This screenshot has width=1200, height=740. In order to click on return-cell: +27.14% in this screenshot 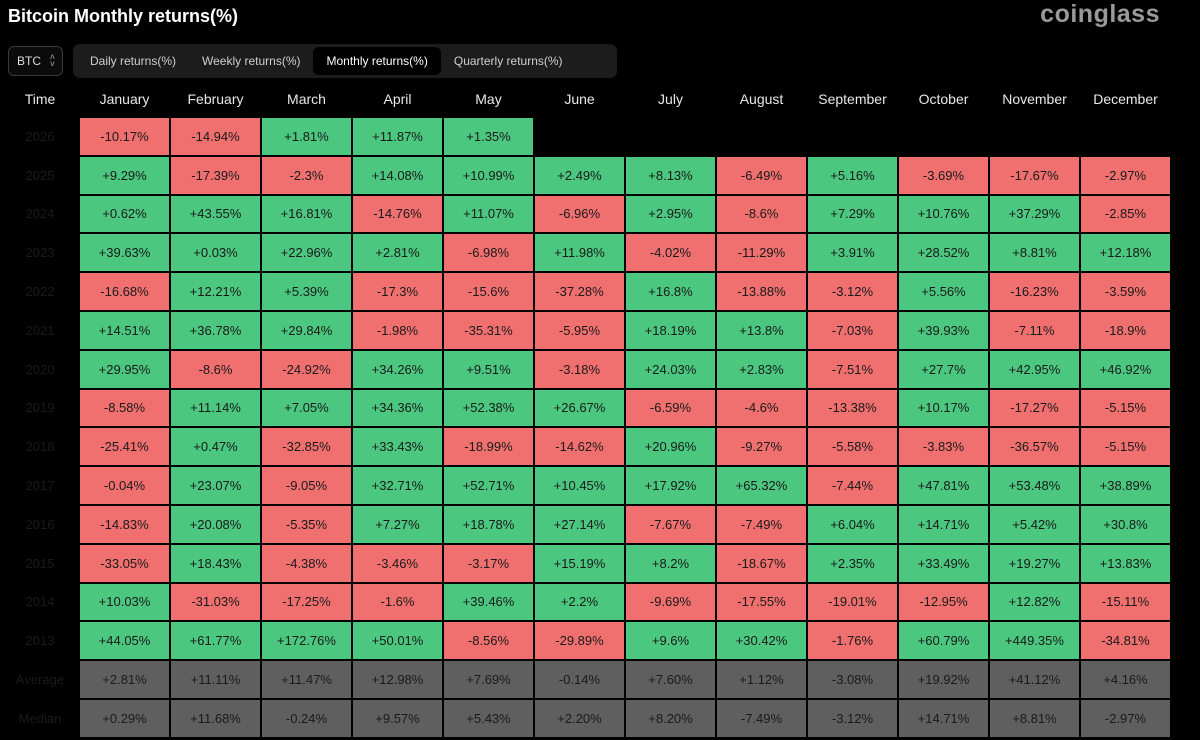, I will do `click(579, 524)`.